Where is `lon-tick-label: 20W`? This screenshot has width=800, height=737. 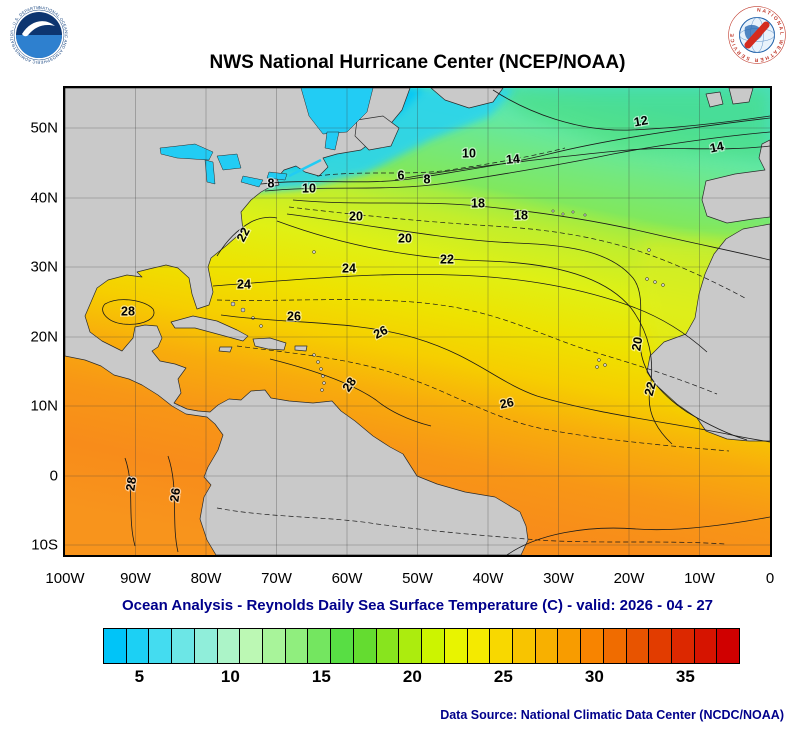
lon-tick-label: 20W is located at coordinates (629, 578).